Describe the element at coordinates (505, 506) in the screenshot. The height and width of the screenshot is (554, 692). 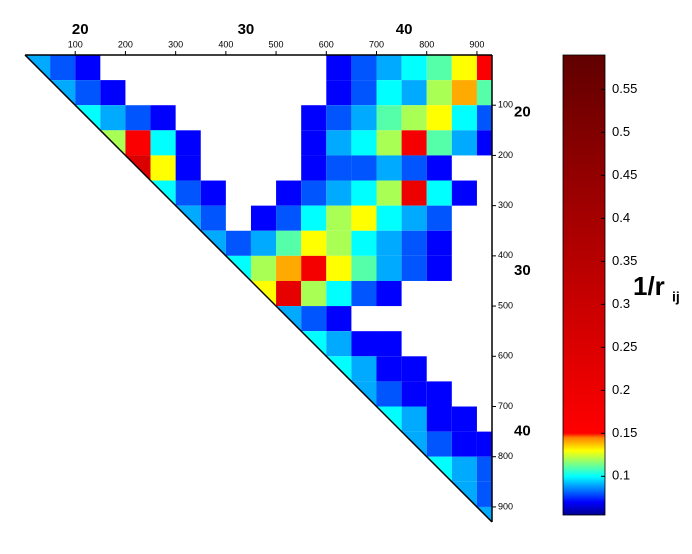
I see `y-tick-label: 900` at that location.